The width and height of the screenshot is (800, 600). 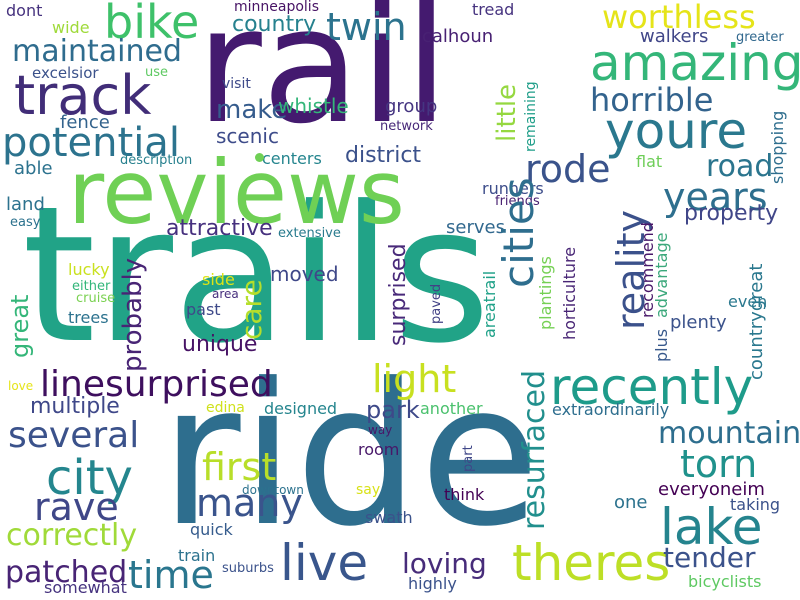 I want to click on word-group: group, so click(x=411, y=106).